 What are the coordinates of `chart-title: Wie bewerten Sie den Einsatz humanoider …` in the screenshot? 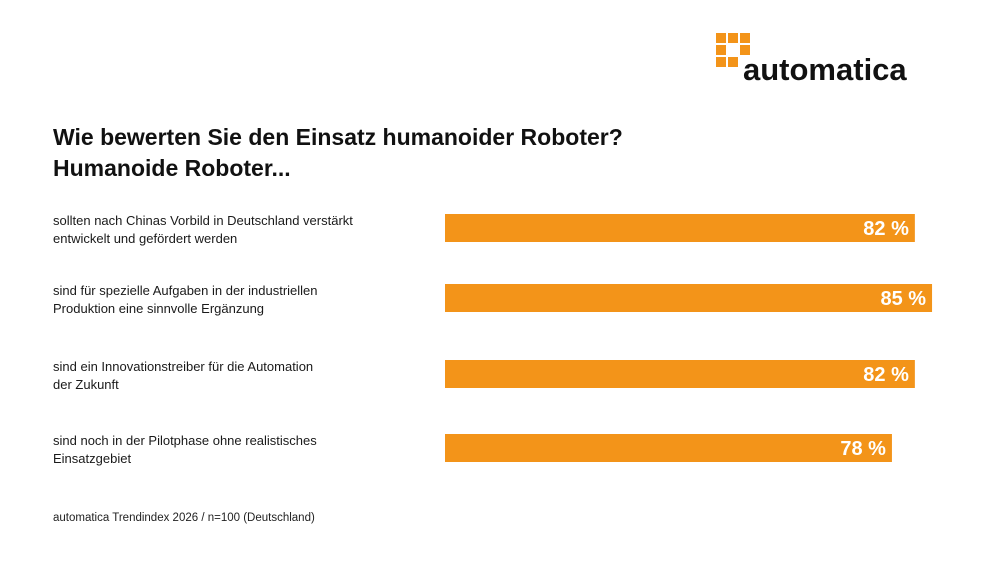 It's located at (338, 137).